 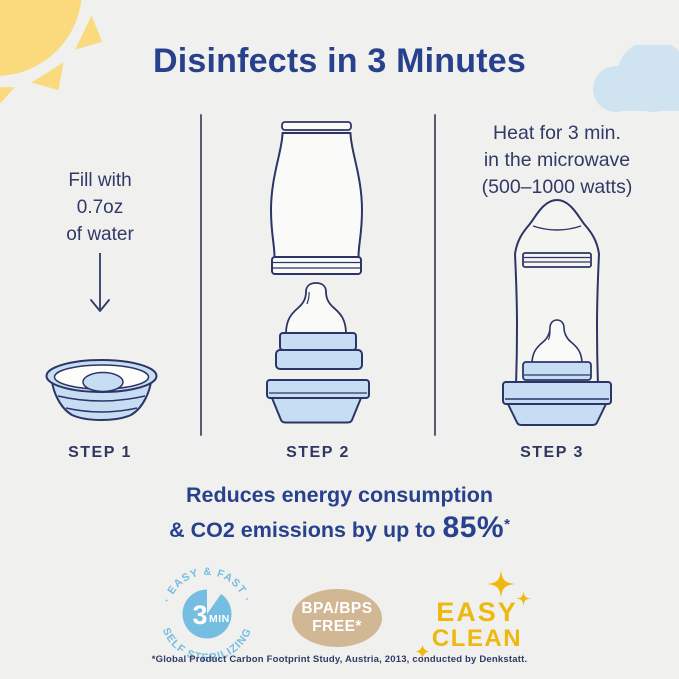 What do you see at coordinates (100, 282) in the screenshot?
I see `arrow-down-icon` at bounding box center [100, 282].